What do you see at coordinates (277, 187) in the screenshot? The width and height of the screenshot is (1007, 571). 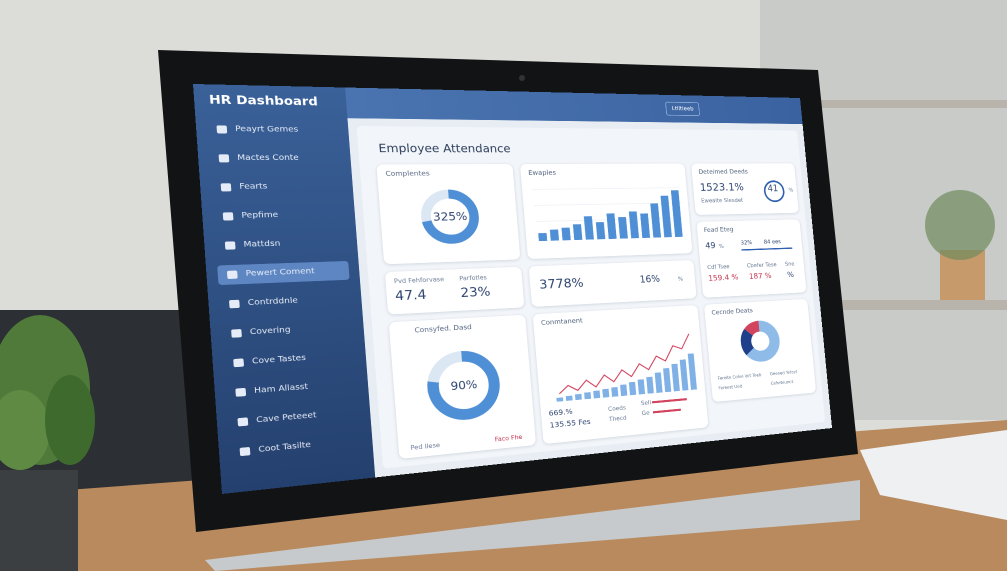 I see `nav-item: Fearts` at bounding box center [277, 187].